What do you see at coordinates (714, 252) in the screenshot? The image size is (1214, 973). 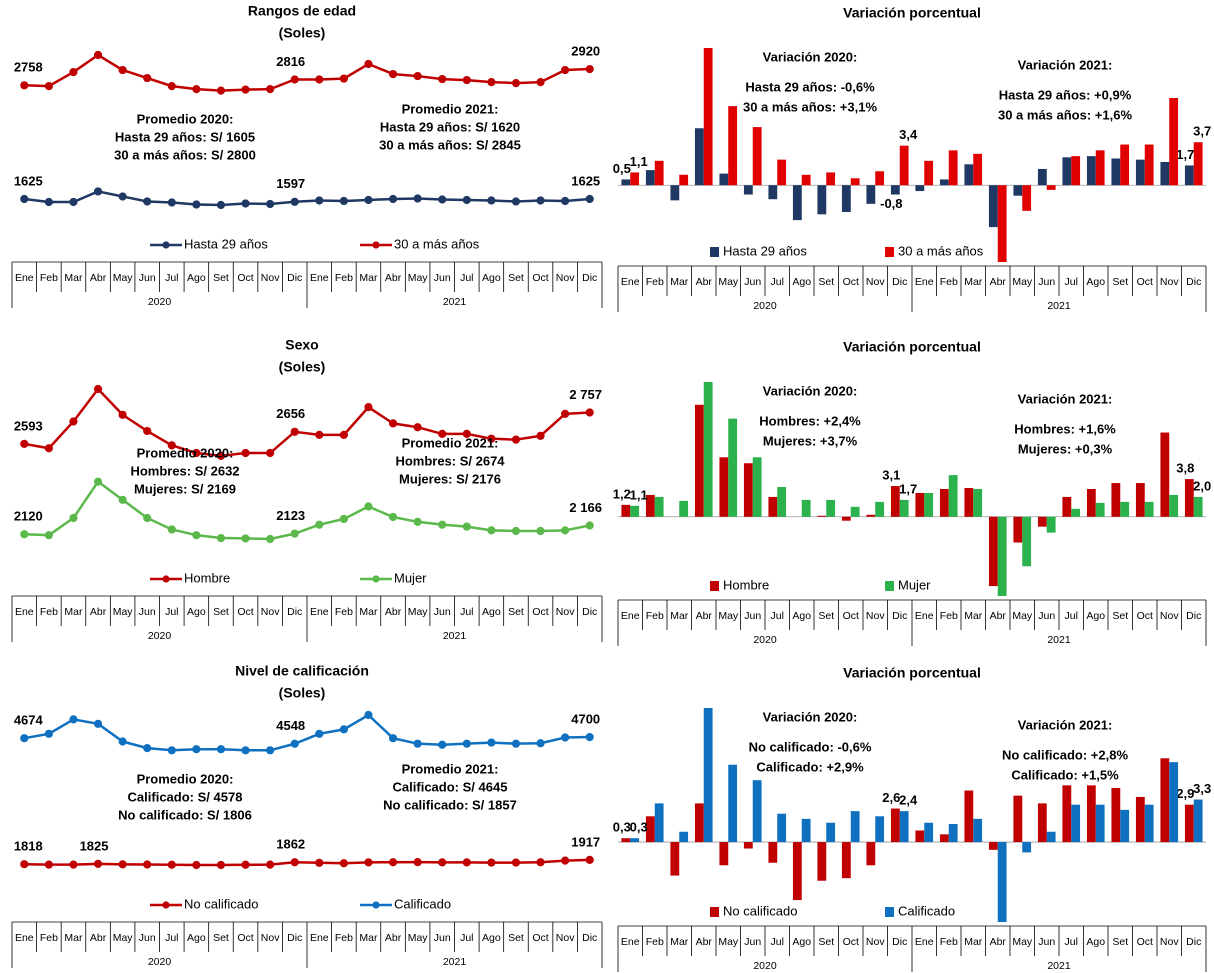 I see `legend-swatch` at bounding box center [714, 252].